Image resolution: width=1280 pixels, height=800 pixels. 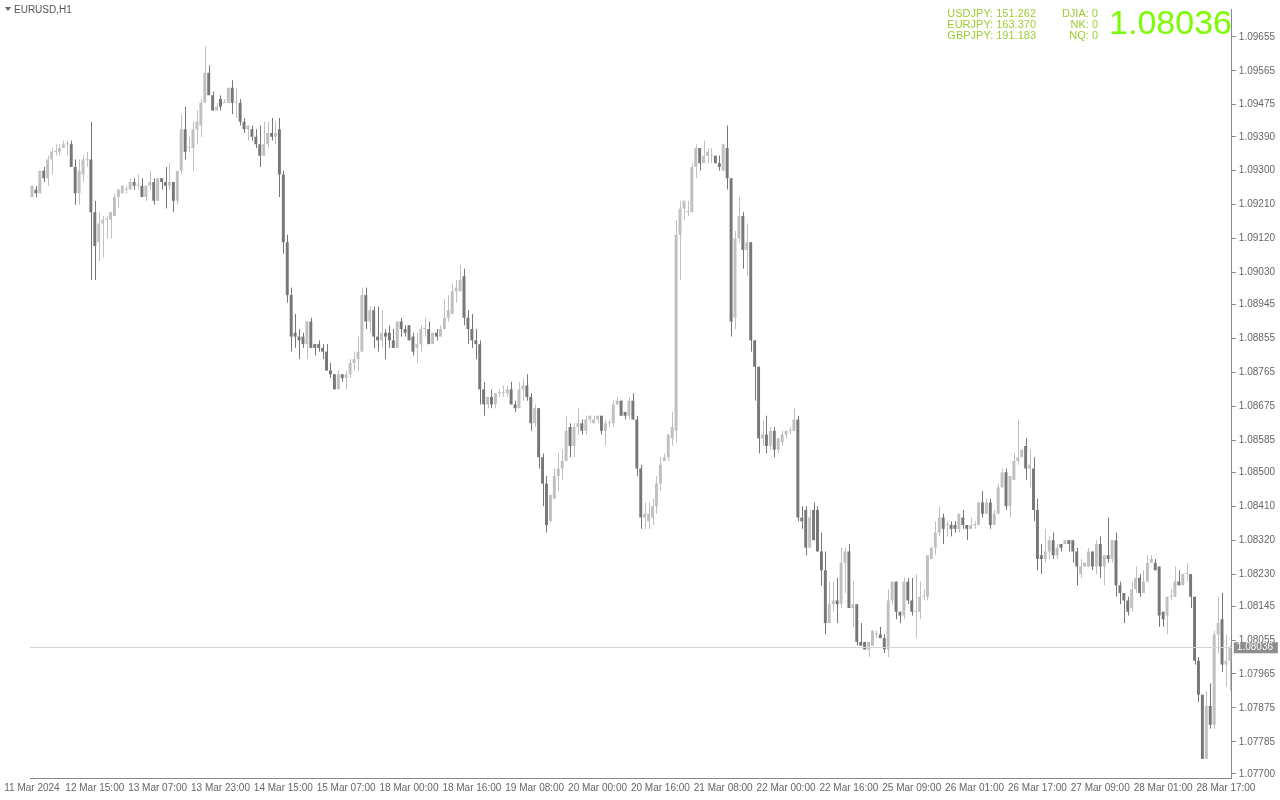 I want to click on x-tick-label: 11 Mar 2024, so click(x=32, y=787).